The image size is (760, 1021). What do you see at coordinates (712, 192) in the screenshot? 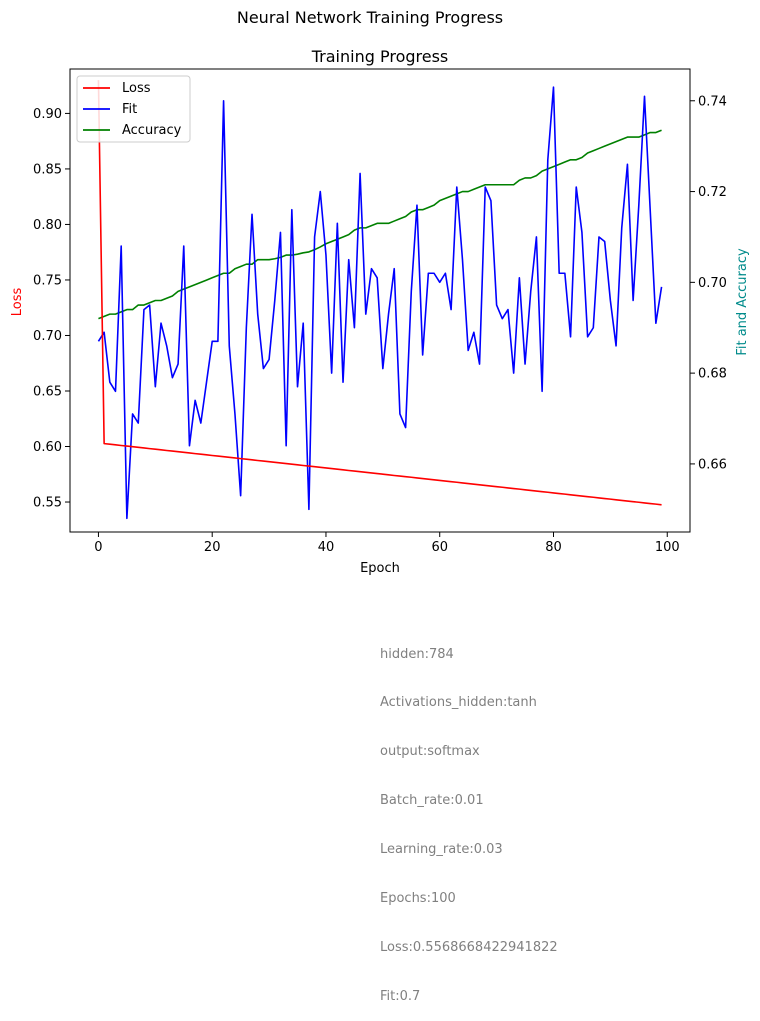
I see `y-right-tick-label: 0.72` at bounding box center [712, 192].